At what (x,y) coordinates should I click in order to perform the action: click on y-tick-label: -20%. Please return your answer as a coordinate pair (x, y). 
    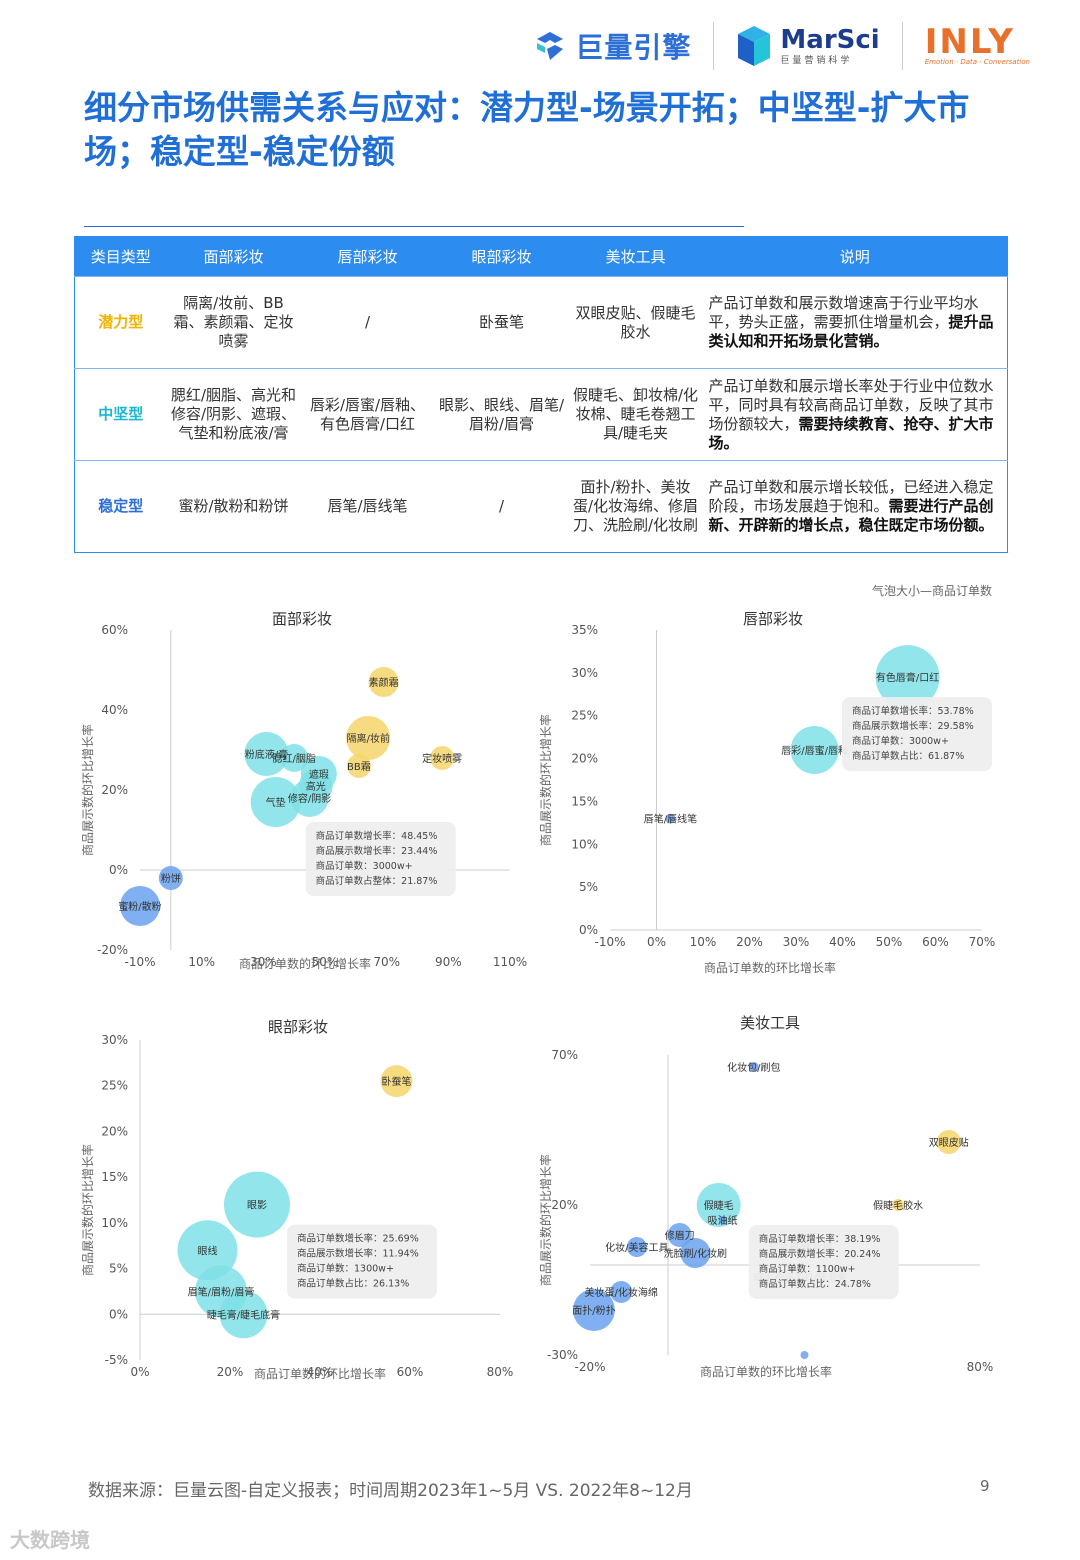
    Looking at the image, I should click on (112, 950).